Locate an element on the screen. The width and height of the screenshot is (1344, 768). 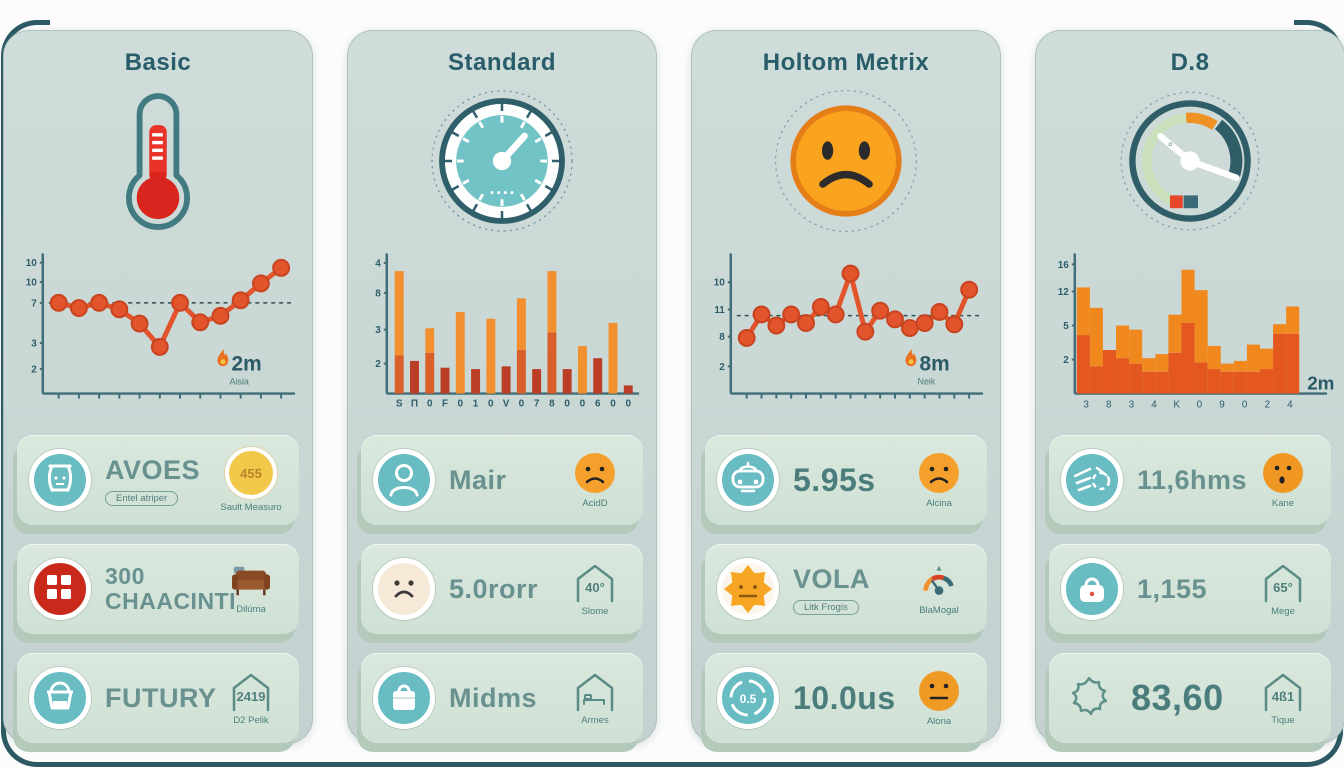
svg-text: 16 is located at coordinates (1064, 265).